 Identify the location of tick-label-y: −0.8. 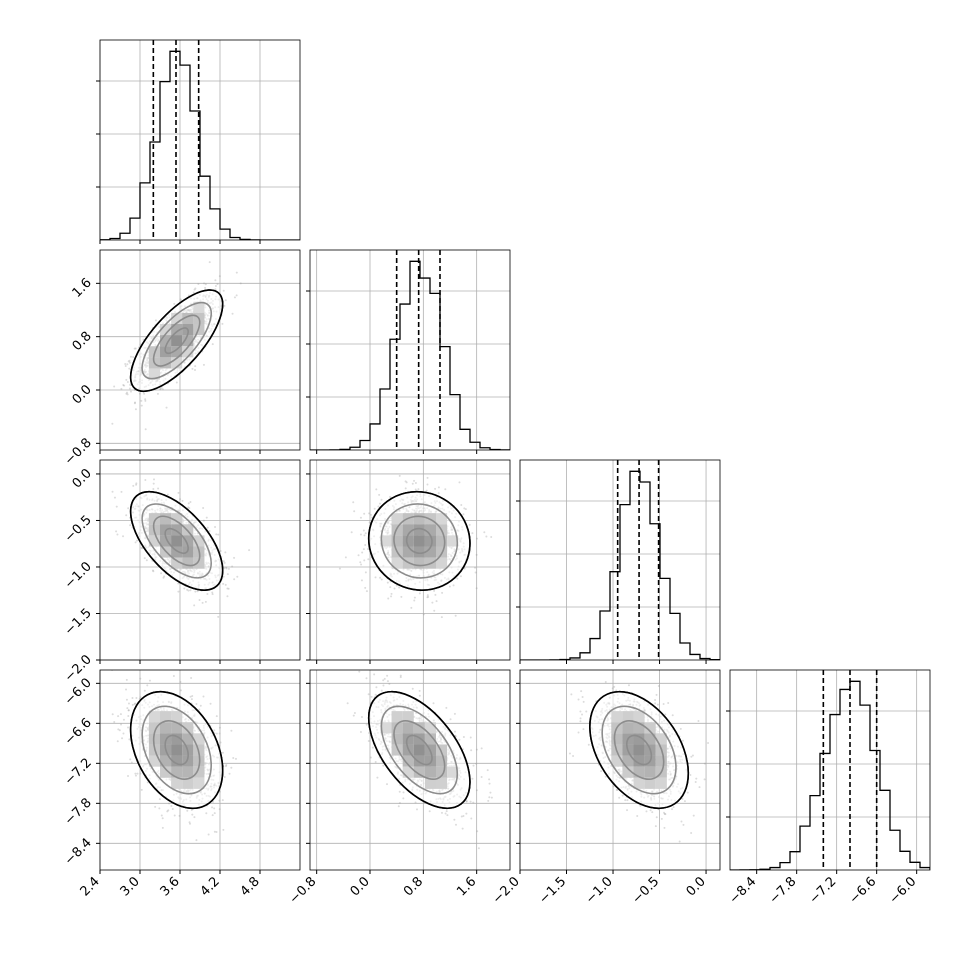
(78, 452).